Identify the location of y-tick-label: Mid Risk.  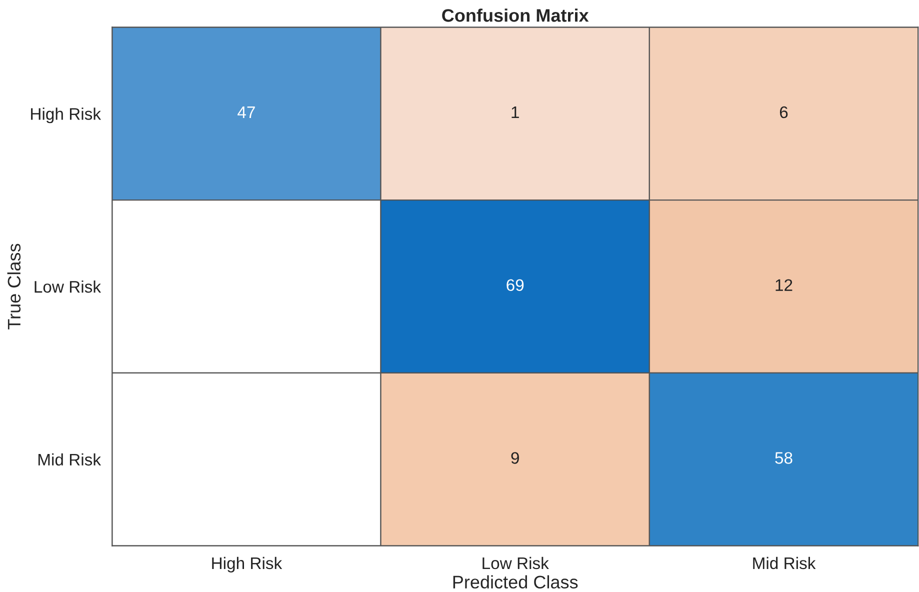
(70, 459).